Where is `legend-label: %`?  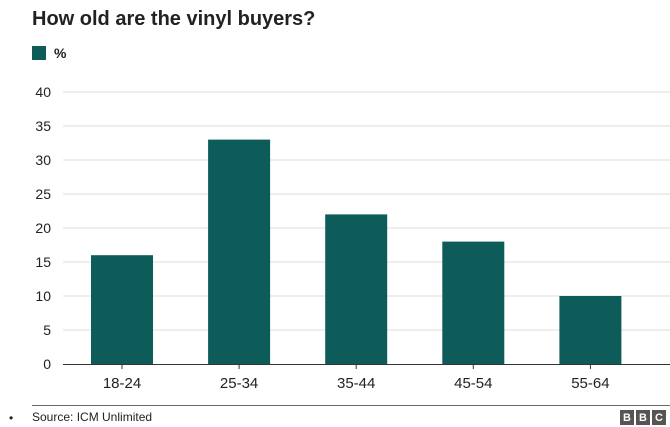 legend-label: % is located at coordinates (60, 53).